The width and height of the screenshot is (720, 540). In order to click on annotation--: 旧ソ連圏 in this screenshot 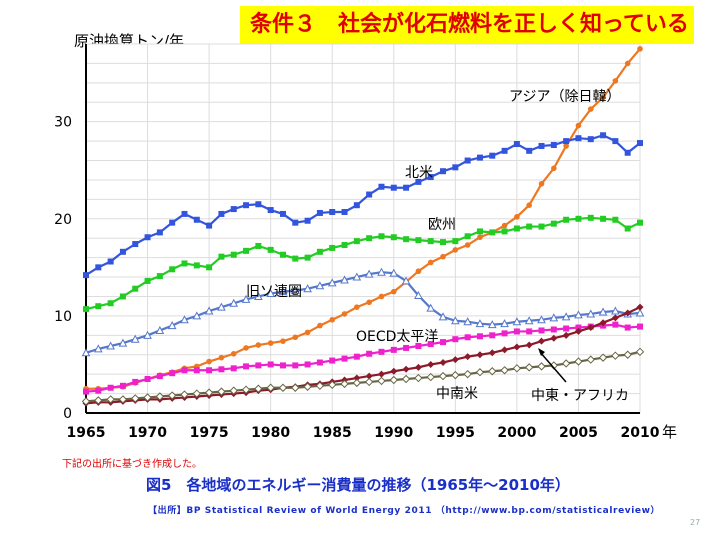, I will do `click(274, 292)`.